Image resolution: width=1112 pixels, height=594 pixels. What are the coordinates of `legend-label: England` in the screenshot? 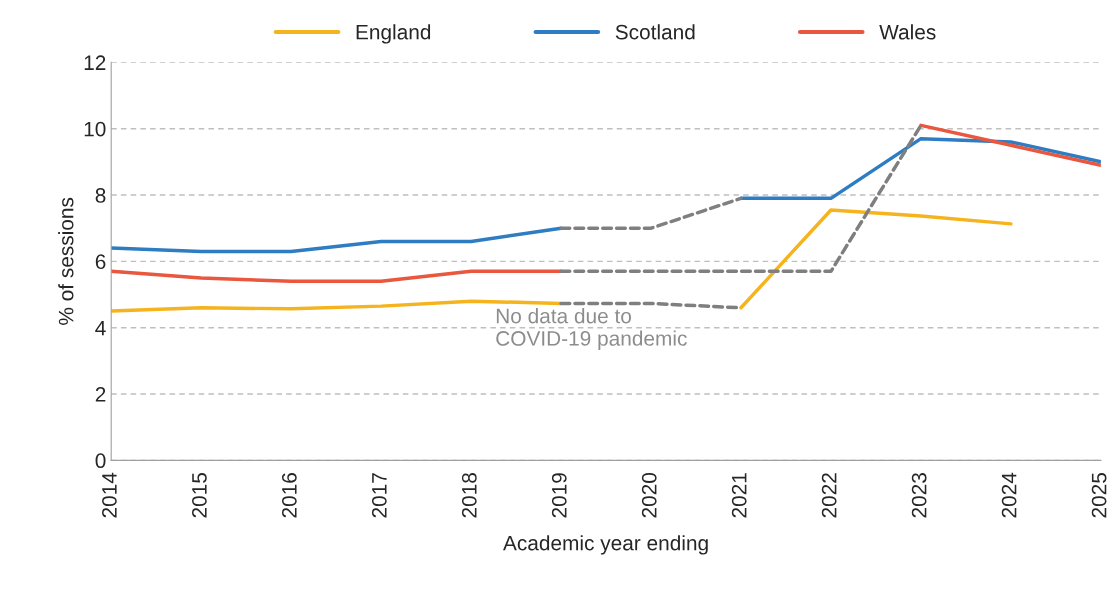 It's located at (393, 34).